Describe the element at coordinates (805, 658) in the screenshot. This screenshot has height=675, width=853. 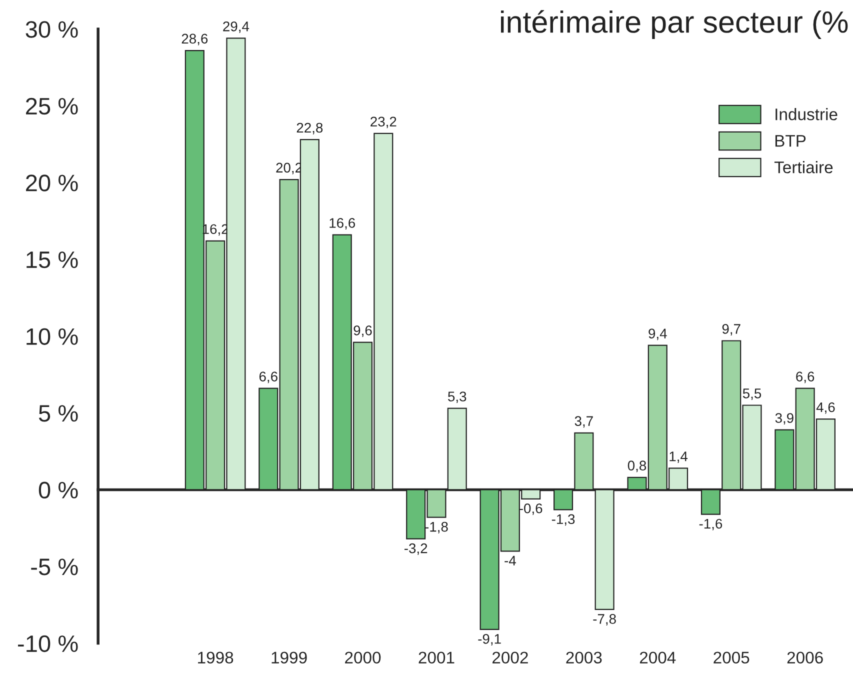
I see `x-tick-label: 2006` at that location.